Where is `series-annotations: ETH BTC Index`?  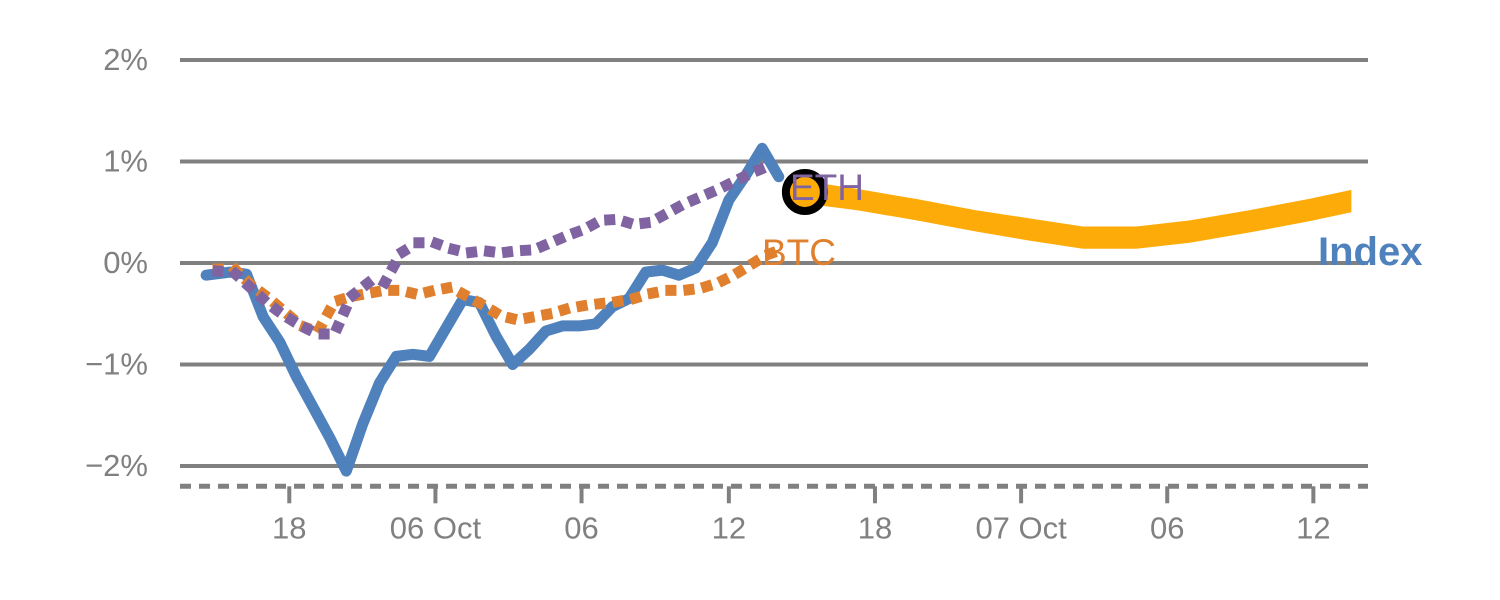 series-annotations: ETH BTC Index is located at coordinates (1092, 220).